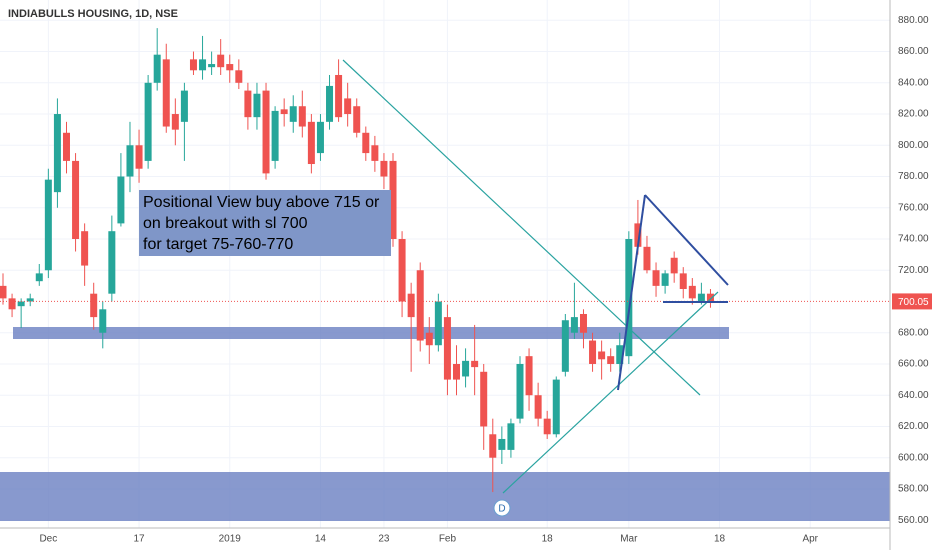 The image size is (932, 550). What do you see at coordinates (230, 539) in the screenshot?
I see `x-tick-label: 2019` at bounding box center [230, 539].